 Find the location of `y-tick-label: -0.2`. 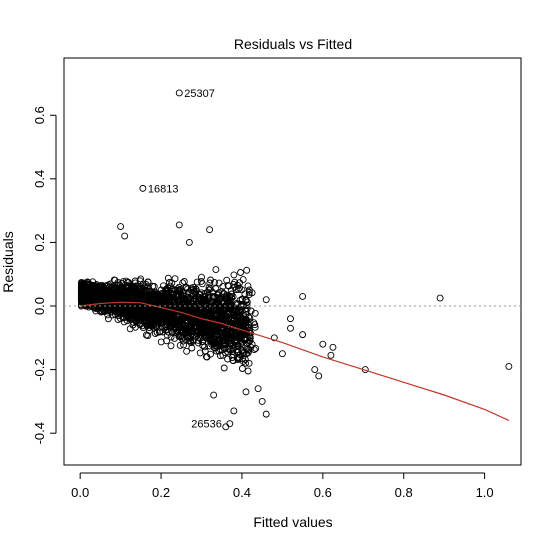

y-tick-label: -0.2 is located at coordinates (39, 369).